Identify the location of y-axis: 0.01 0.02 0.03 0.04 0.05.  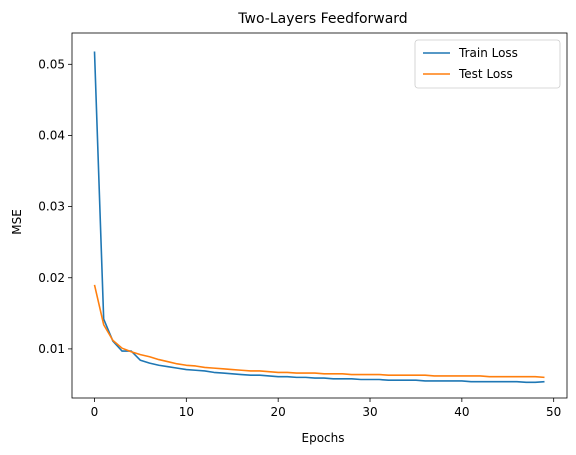
(55, 206).